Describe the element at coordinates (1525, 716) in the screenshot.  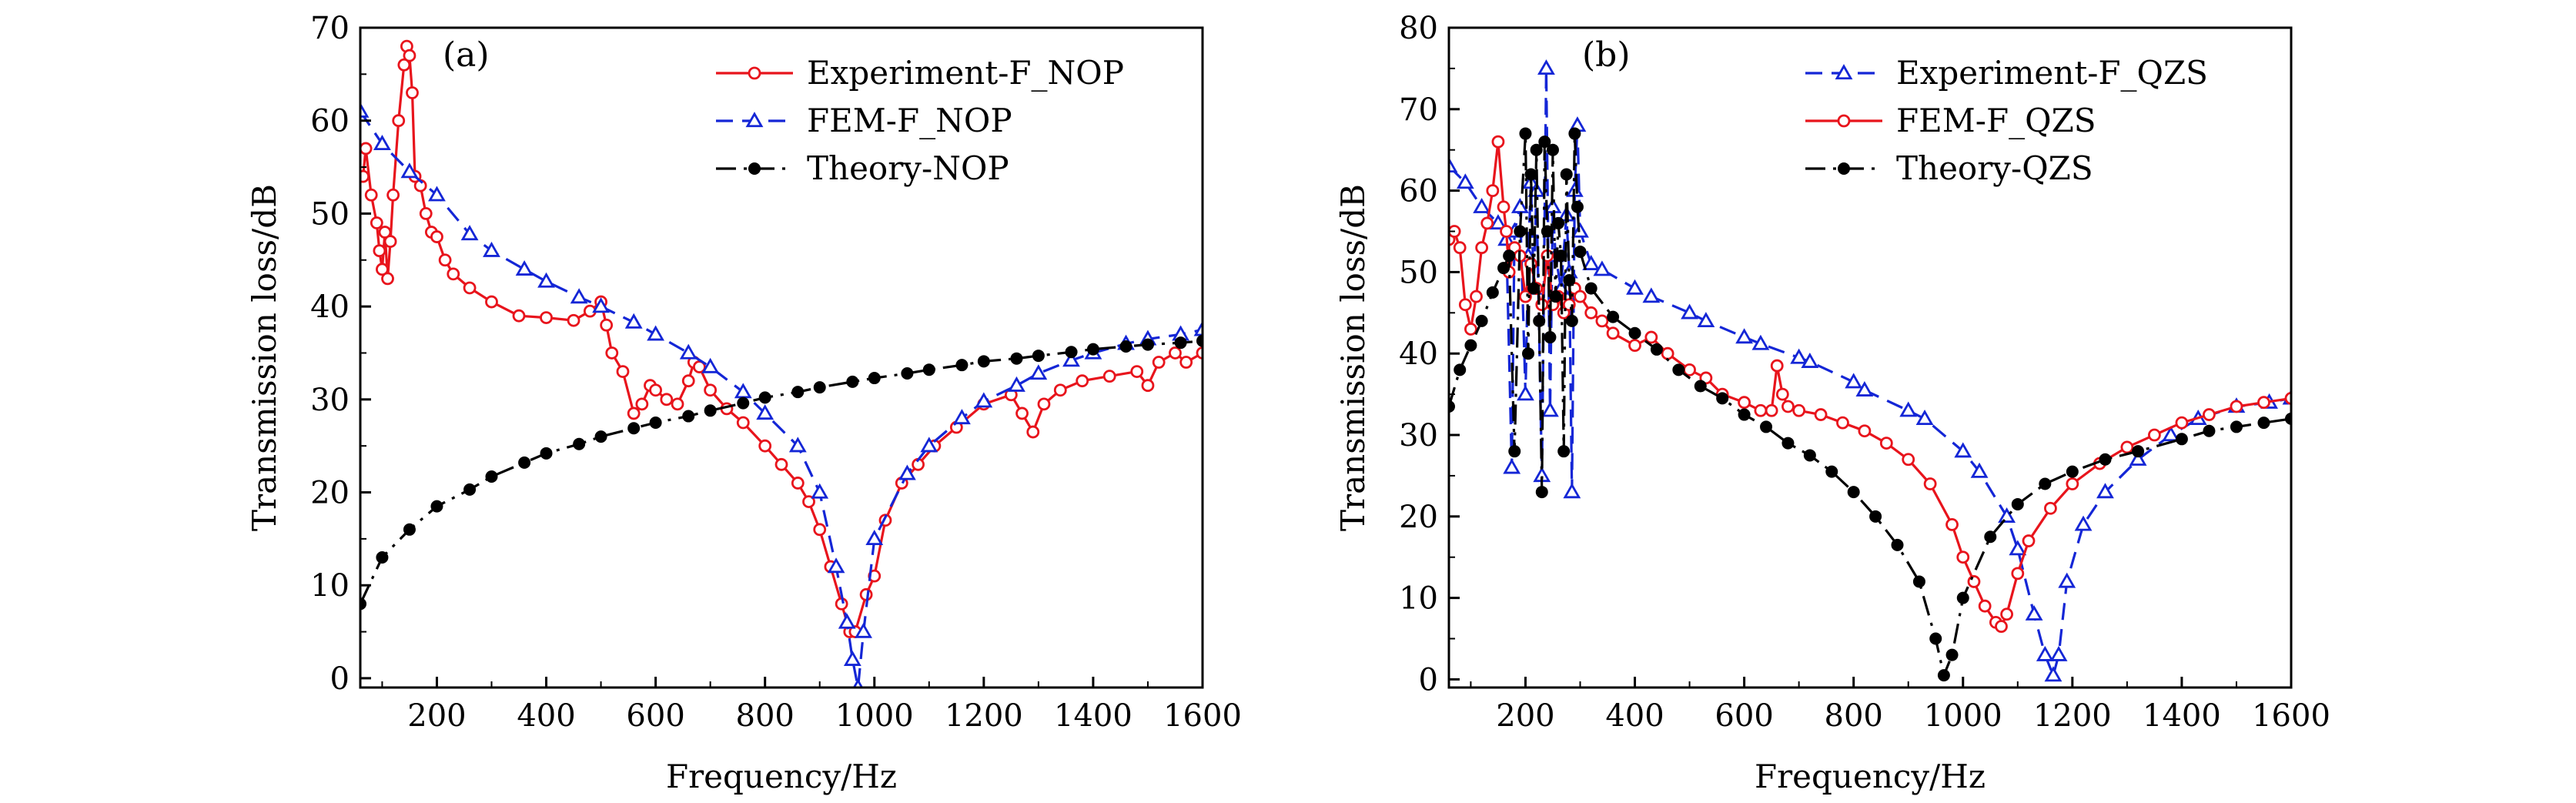
I see `x-tick-label: 200` at that location.